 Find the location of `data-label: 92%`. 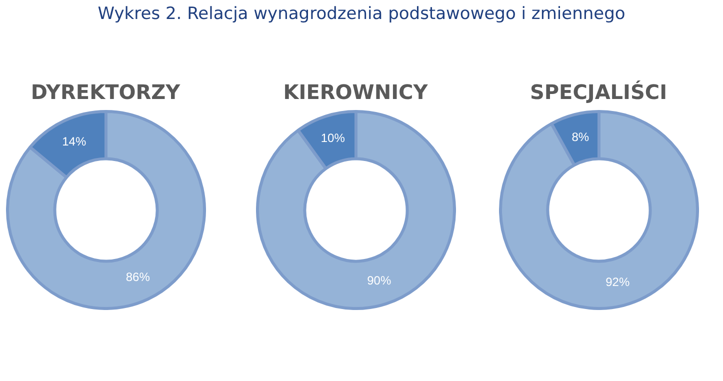

data-label: 92% is located at coordinates (617, 281).